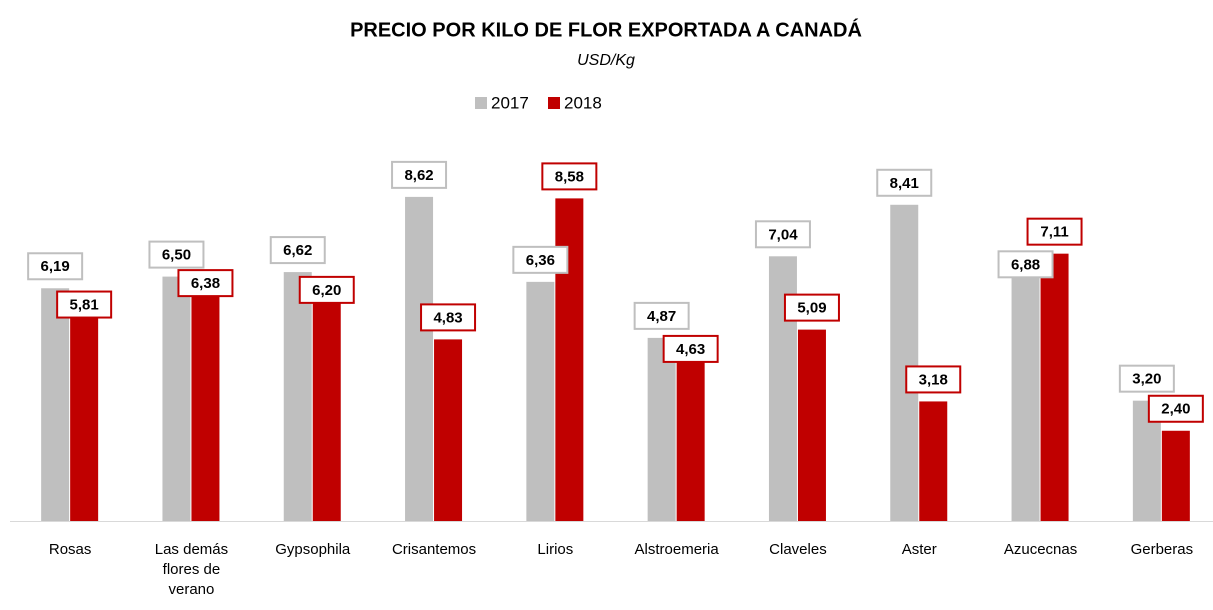  Describe the element at coordinates (434, 549) in the screenshot. I see `x-tick-label: Crisantemos` at that location.